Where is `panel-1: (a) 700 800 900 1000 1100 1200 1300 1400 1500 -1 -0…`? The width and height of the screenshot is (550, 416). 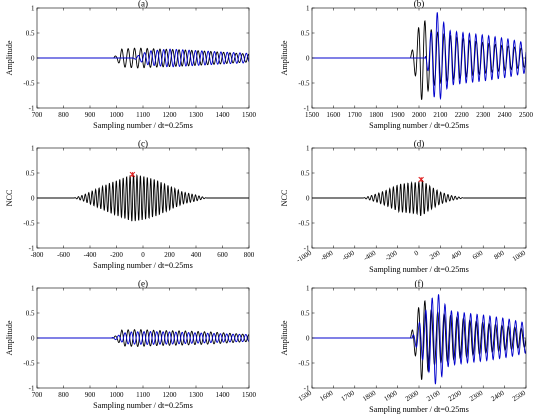 panel-1: (a) 700 800 900 1000 1100 1200 1300 1400 1500 -1 -0… is located at coordinates (131, 65).